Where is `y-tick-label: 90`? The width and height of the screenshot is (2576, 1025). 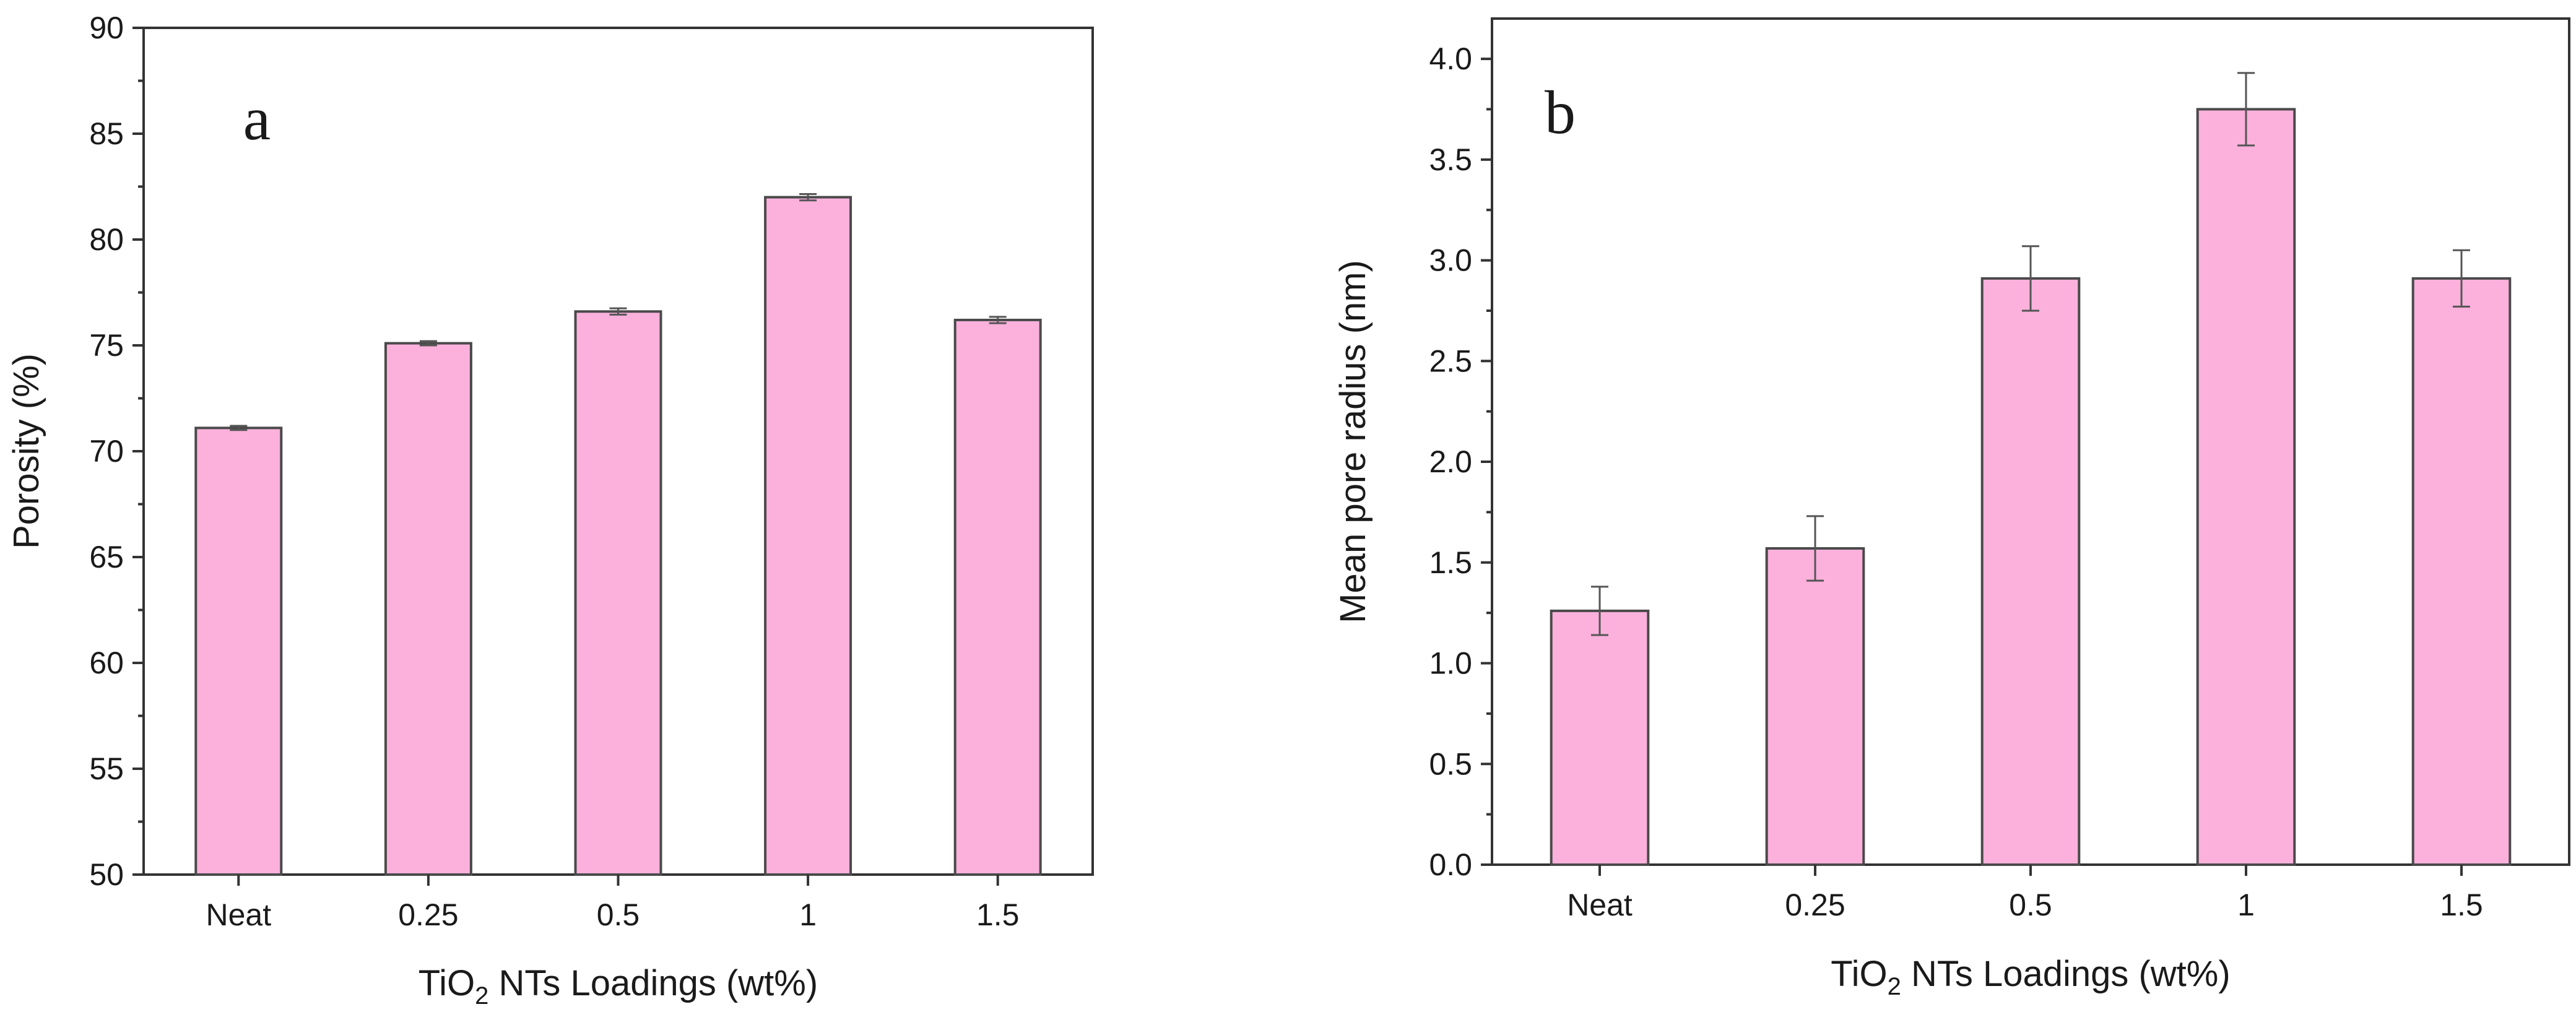
y-tick-label: 90 is located at coordinates (106, 28).